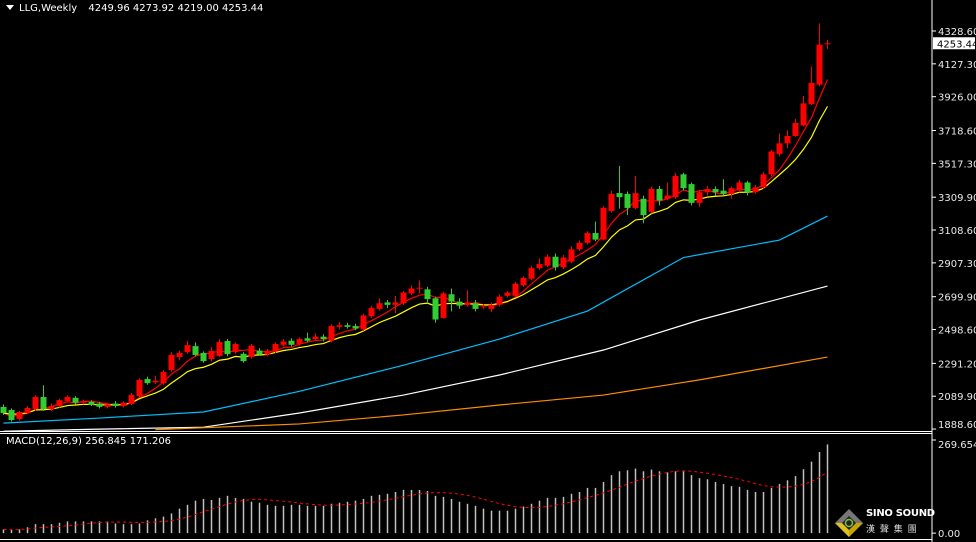 The width and height of the screenshot is (976, 542). Describe the element at coordinates (957, 198) in the screenshot. I see `price-tick-label: 3309.90` at that location.